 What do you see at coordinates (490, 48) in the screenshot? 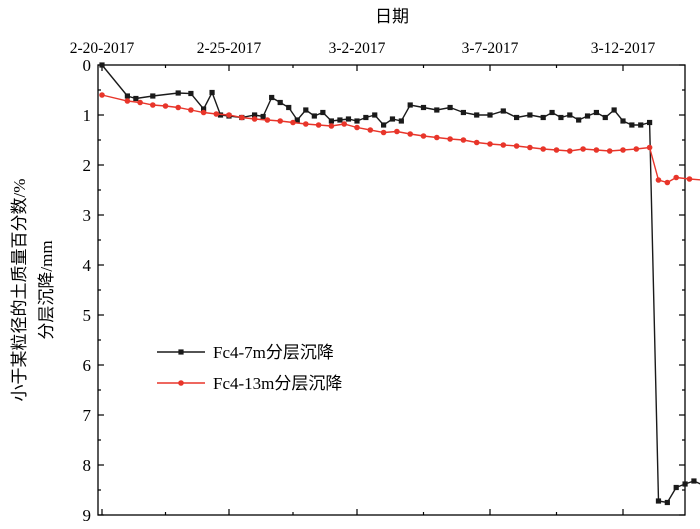
I see `x-tick-label: 3-7-2017` at bounding box center [490, 48].